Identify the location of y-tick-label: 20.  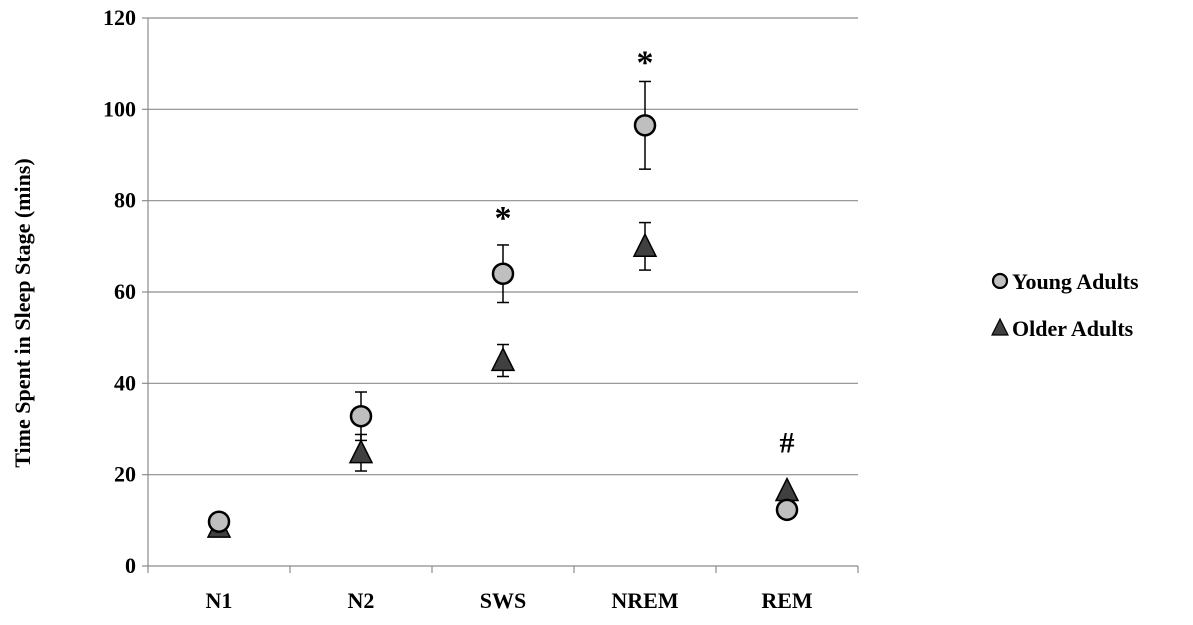
(125, 474).